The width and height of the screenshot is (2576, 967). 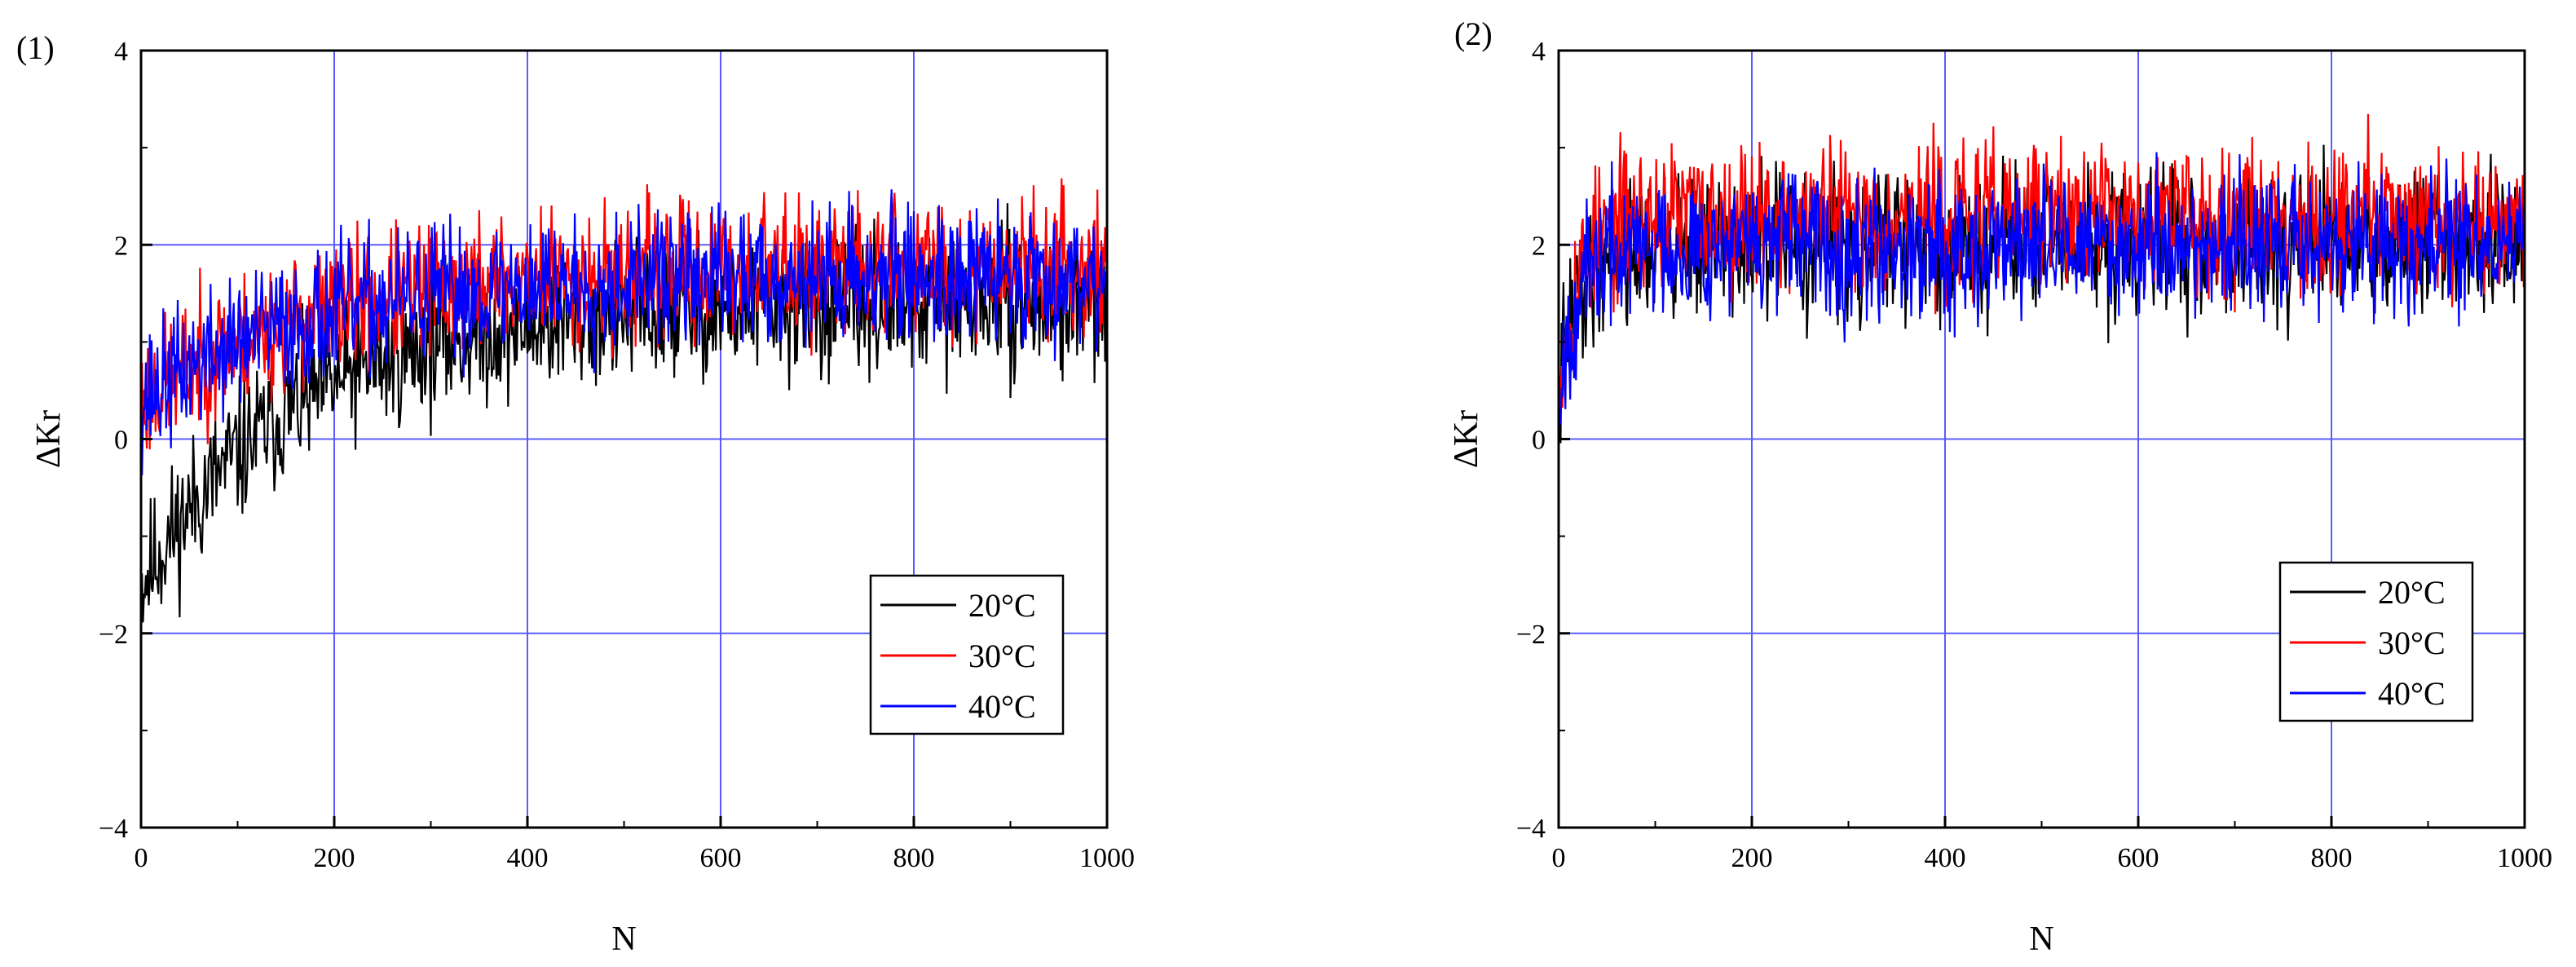 I want to click on series-group, so click(x=2042, y=290).